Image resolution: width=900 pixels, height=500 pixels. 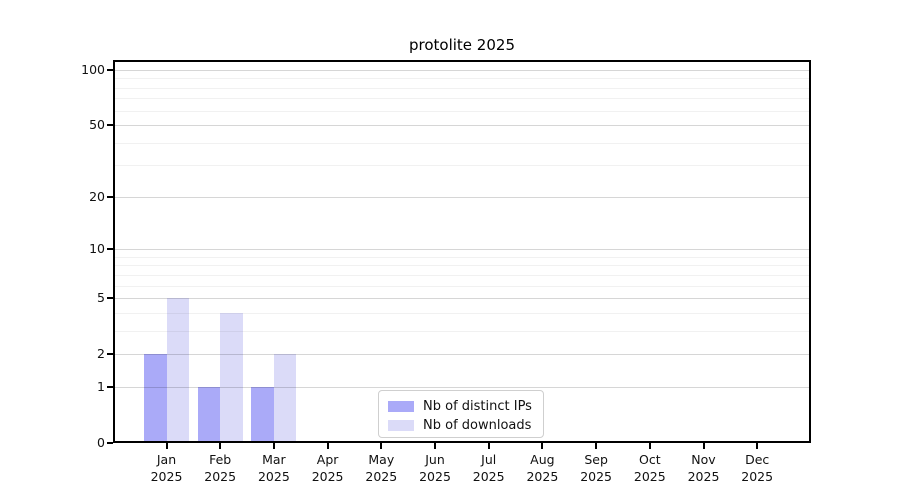 What do you see at coordinates (381, 459) in the screenshot?
I see `x-tick-month: May` at bounding box center [381, 459].